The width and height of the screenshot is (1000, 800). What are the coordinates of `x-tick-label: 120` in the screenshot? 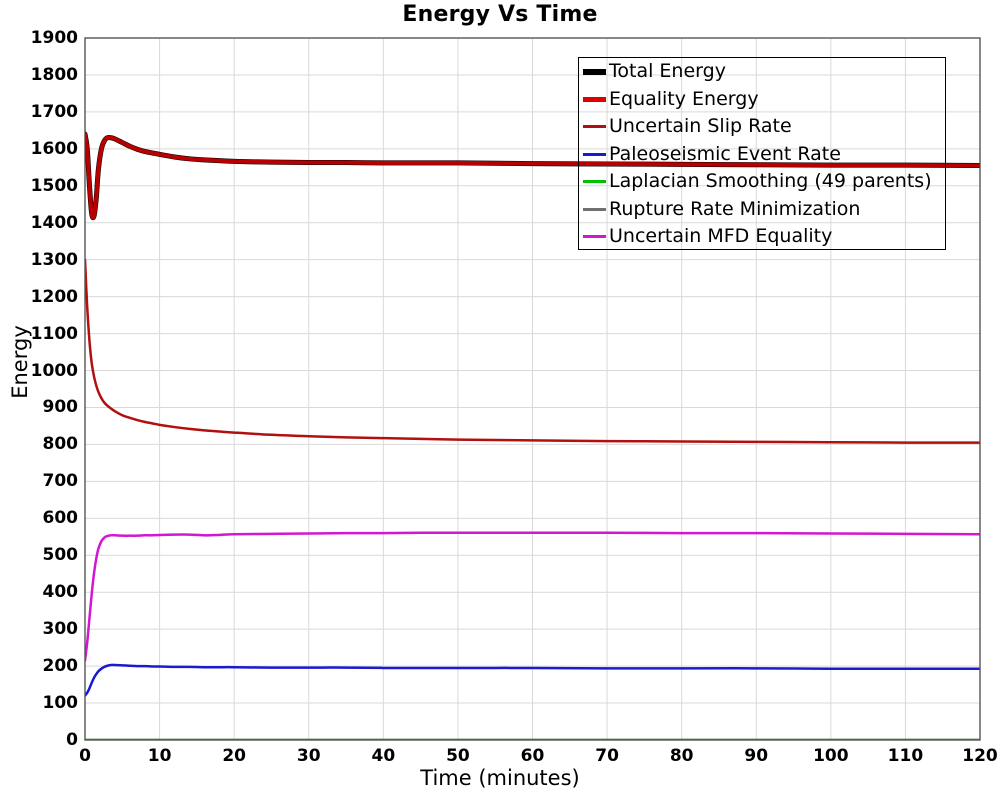 It's located at (980, 756).